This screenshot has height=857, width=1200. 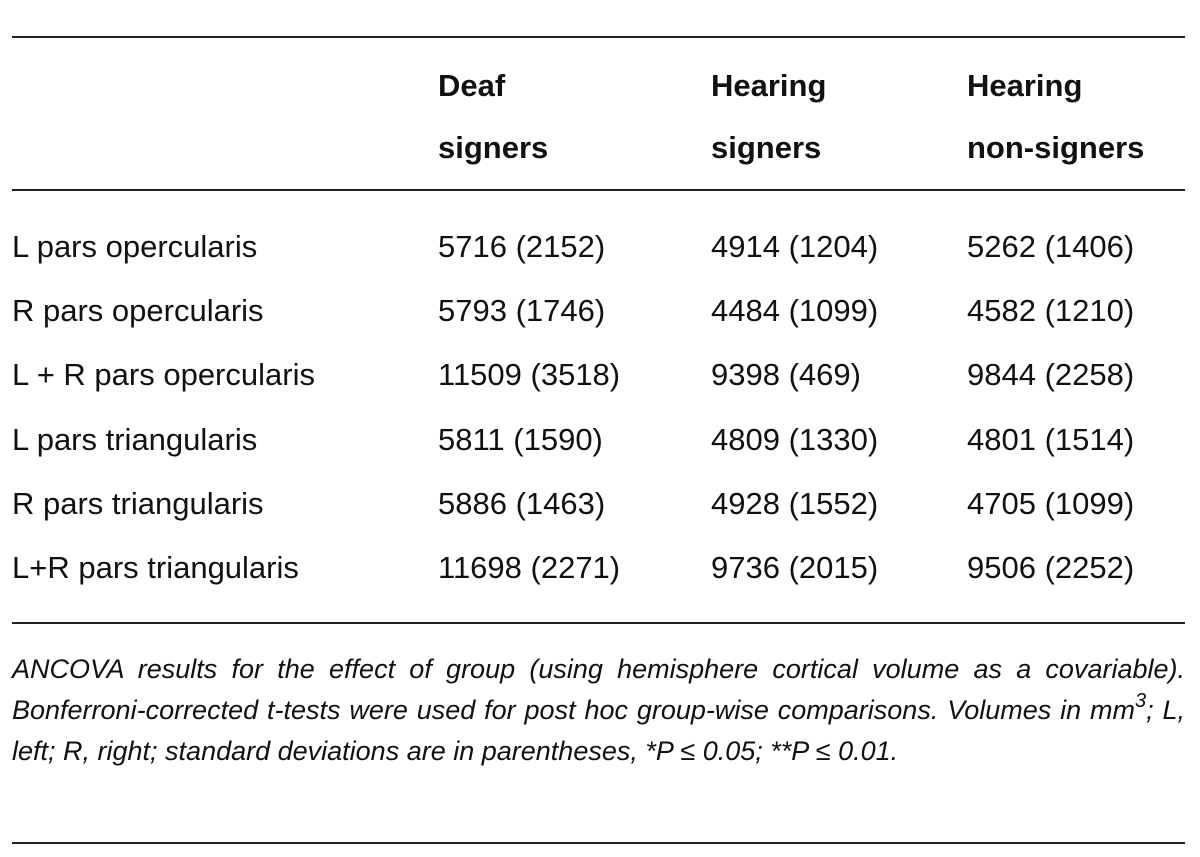 What do you see at coordinates (138, 503) in the screenshot?
I see `row-label: R pars triangularis` at bounding box center [138, 503].